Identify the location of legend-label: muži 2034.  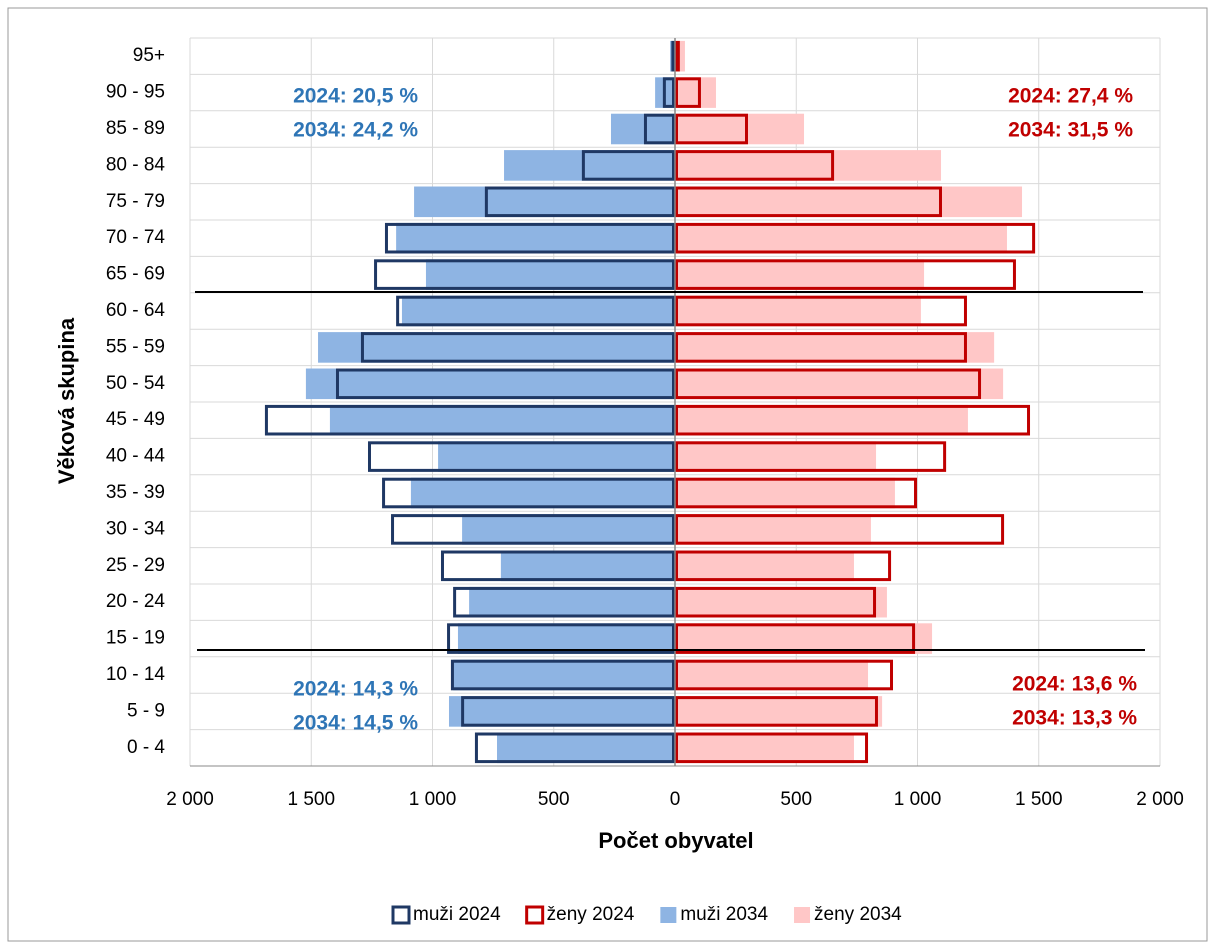
(724, 914).